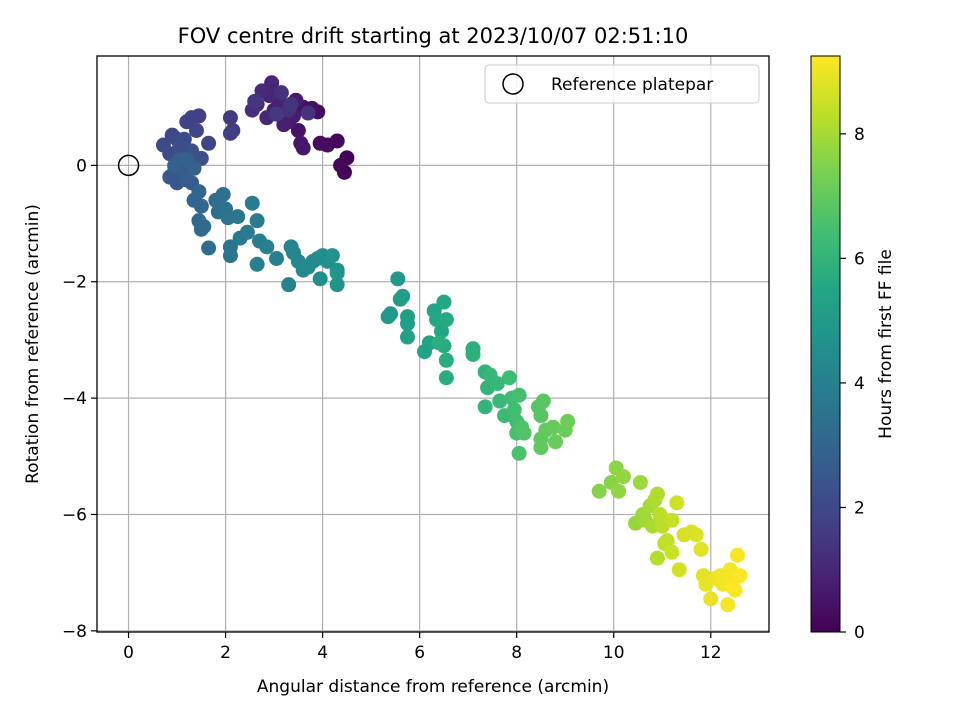 The height and width of the screenshot is (724, 960). I want to click on colorbar-tick-label: 0, so click(859, 633).